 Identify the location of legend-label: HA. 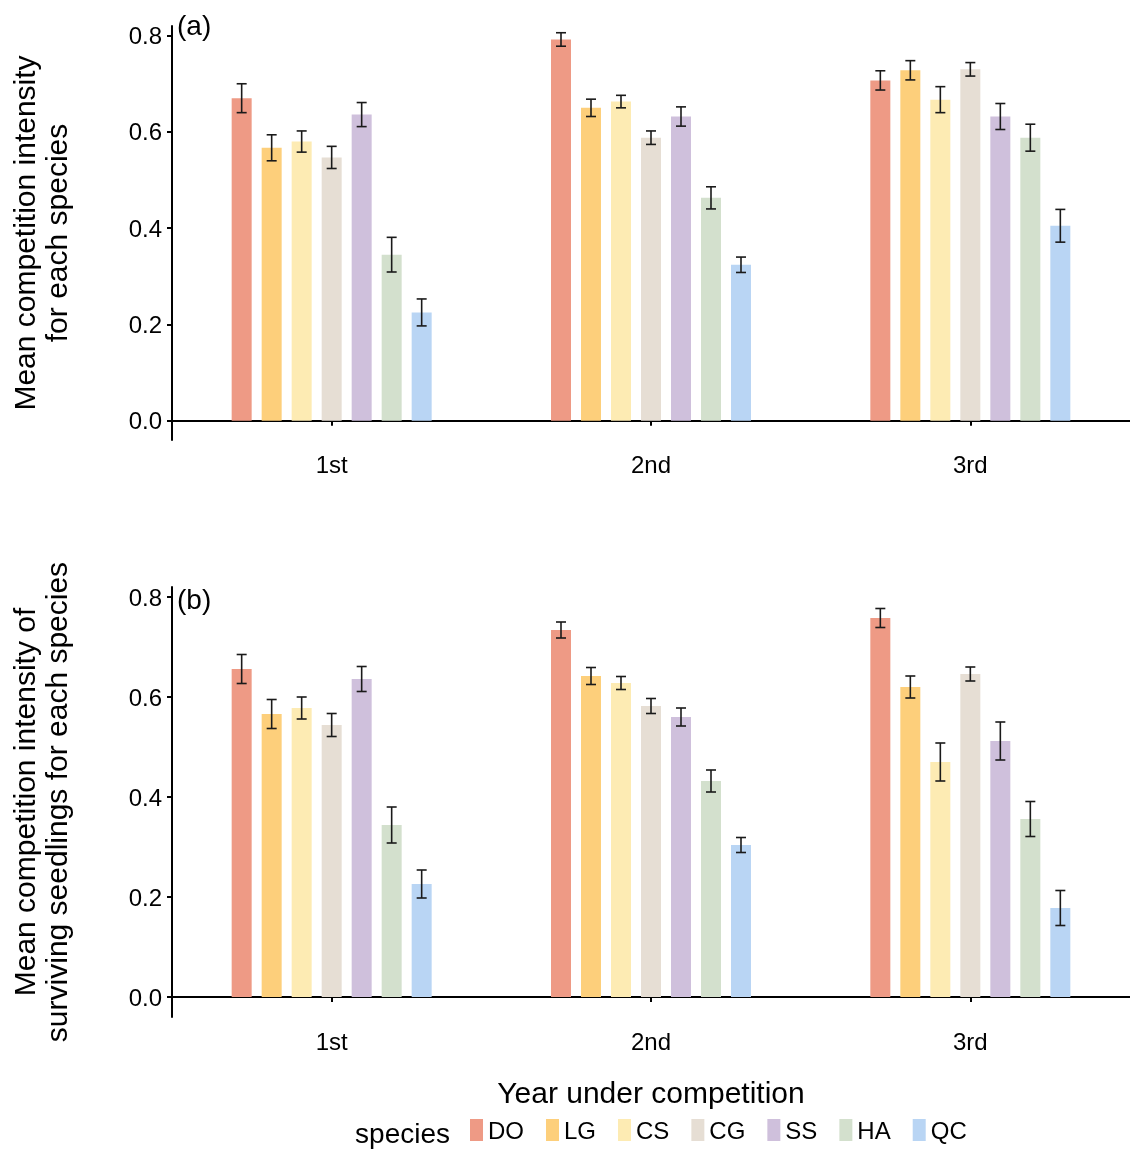
(874, 1130).